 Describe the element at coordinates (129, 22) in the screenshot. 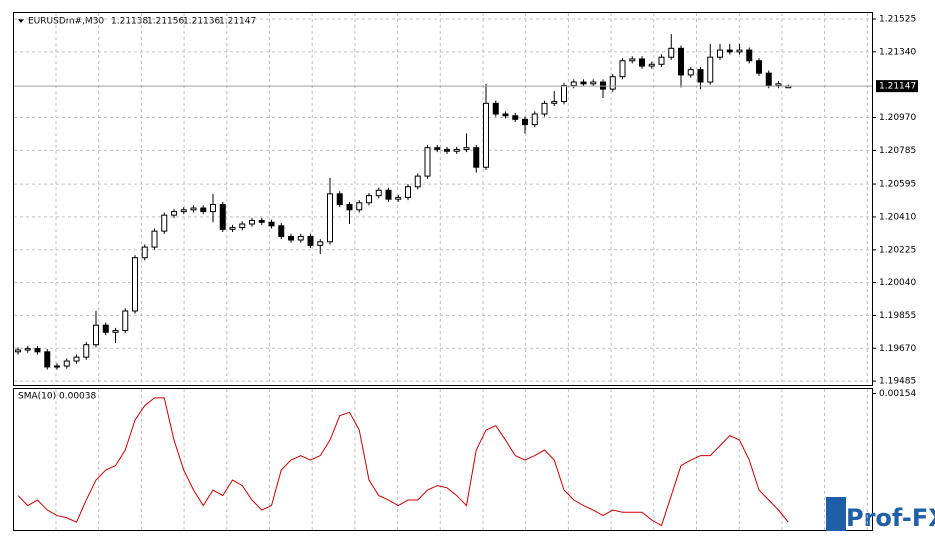

I see `header-open: 1.21138` at that location.